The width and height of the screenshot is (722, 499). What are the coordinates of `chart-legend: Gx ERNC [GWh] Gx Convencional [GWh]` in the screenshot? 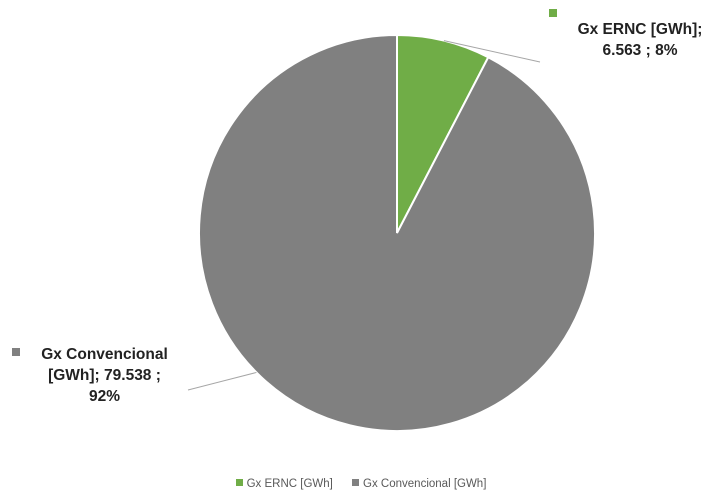 It's located at (361, 484).